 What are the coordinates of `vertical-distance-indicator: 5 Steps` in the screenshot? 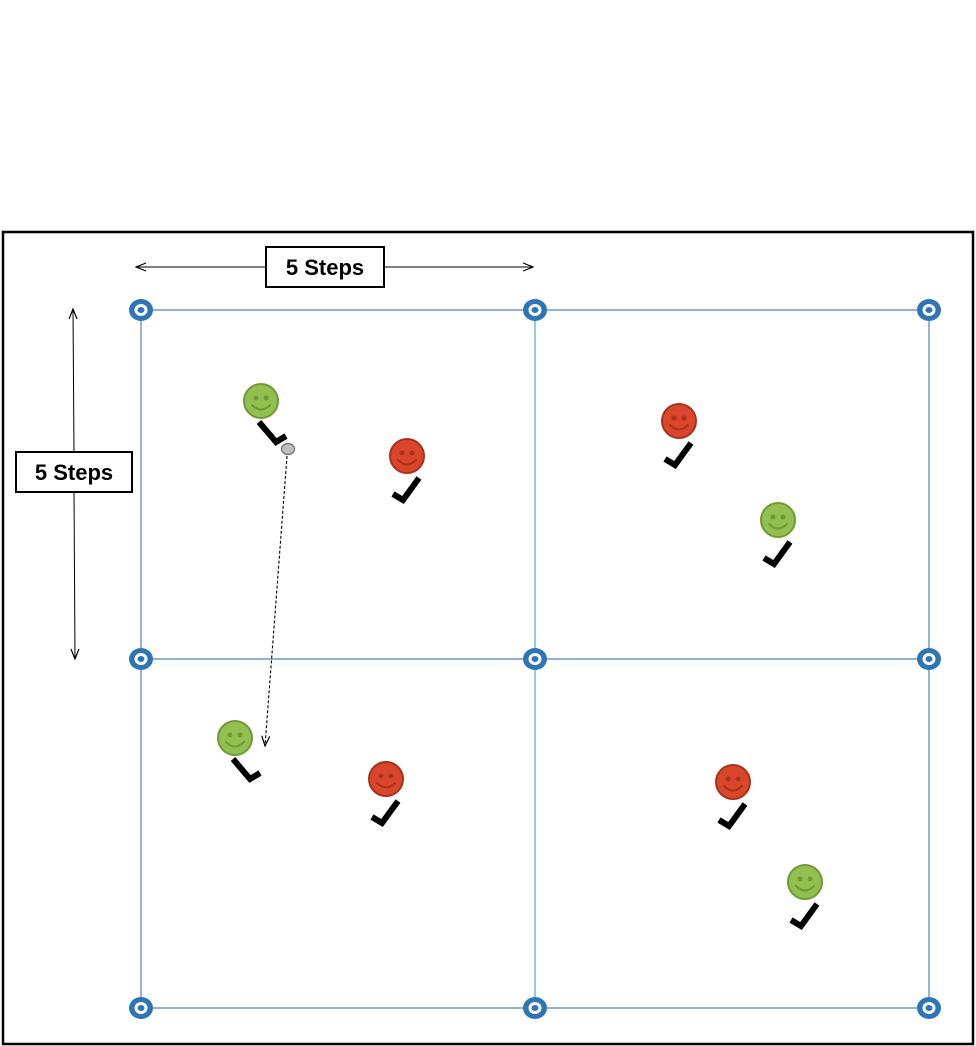 It's located at (74, 484).